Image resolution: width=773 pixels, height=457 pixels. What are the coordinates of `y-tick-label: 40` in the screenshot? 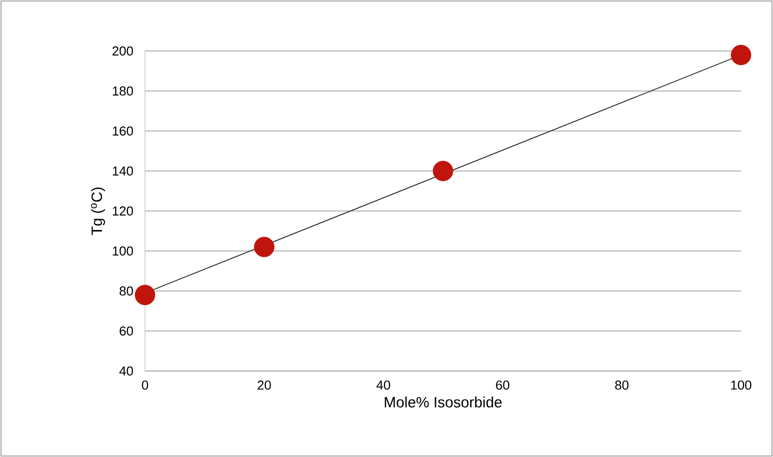 It's located at (126, 371).